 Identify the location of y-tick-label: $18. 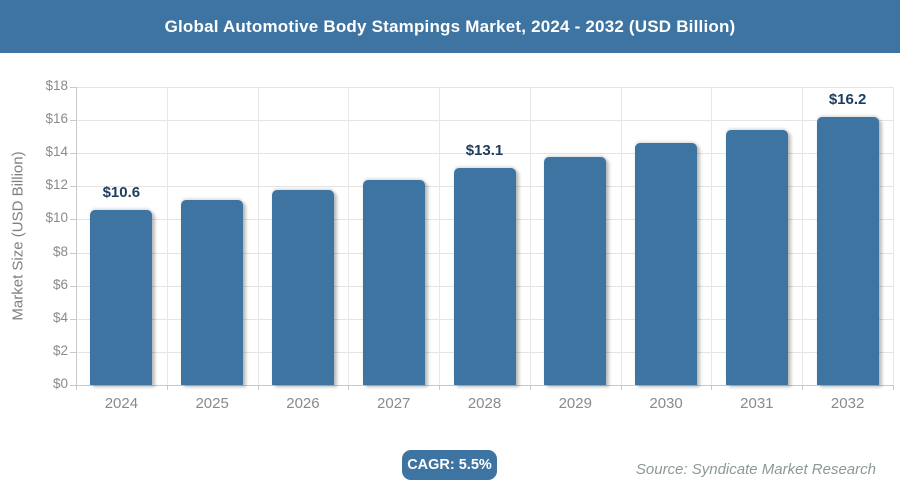
(56, 85).